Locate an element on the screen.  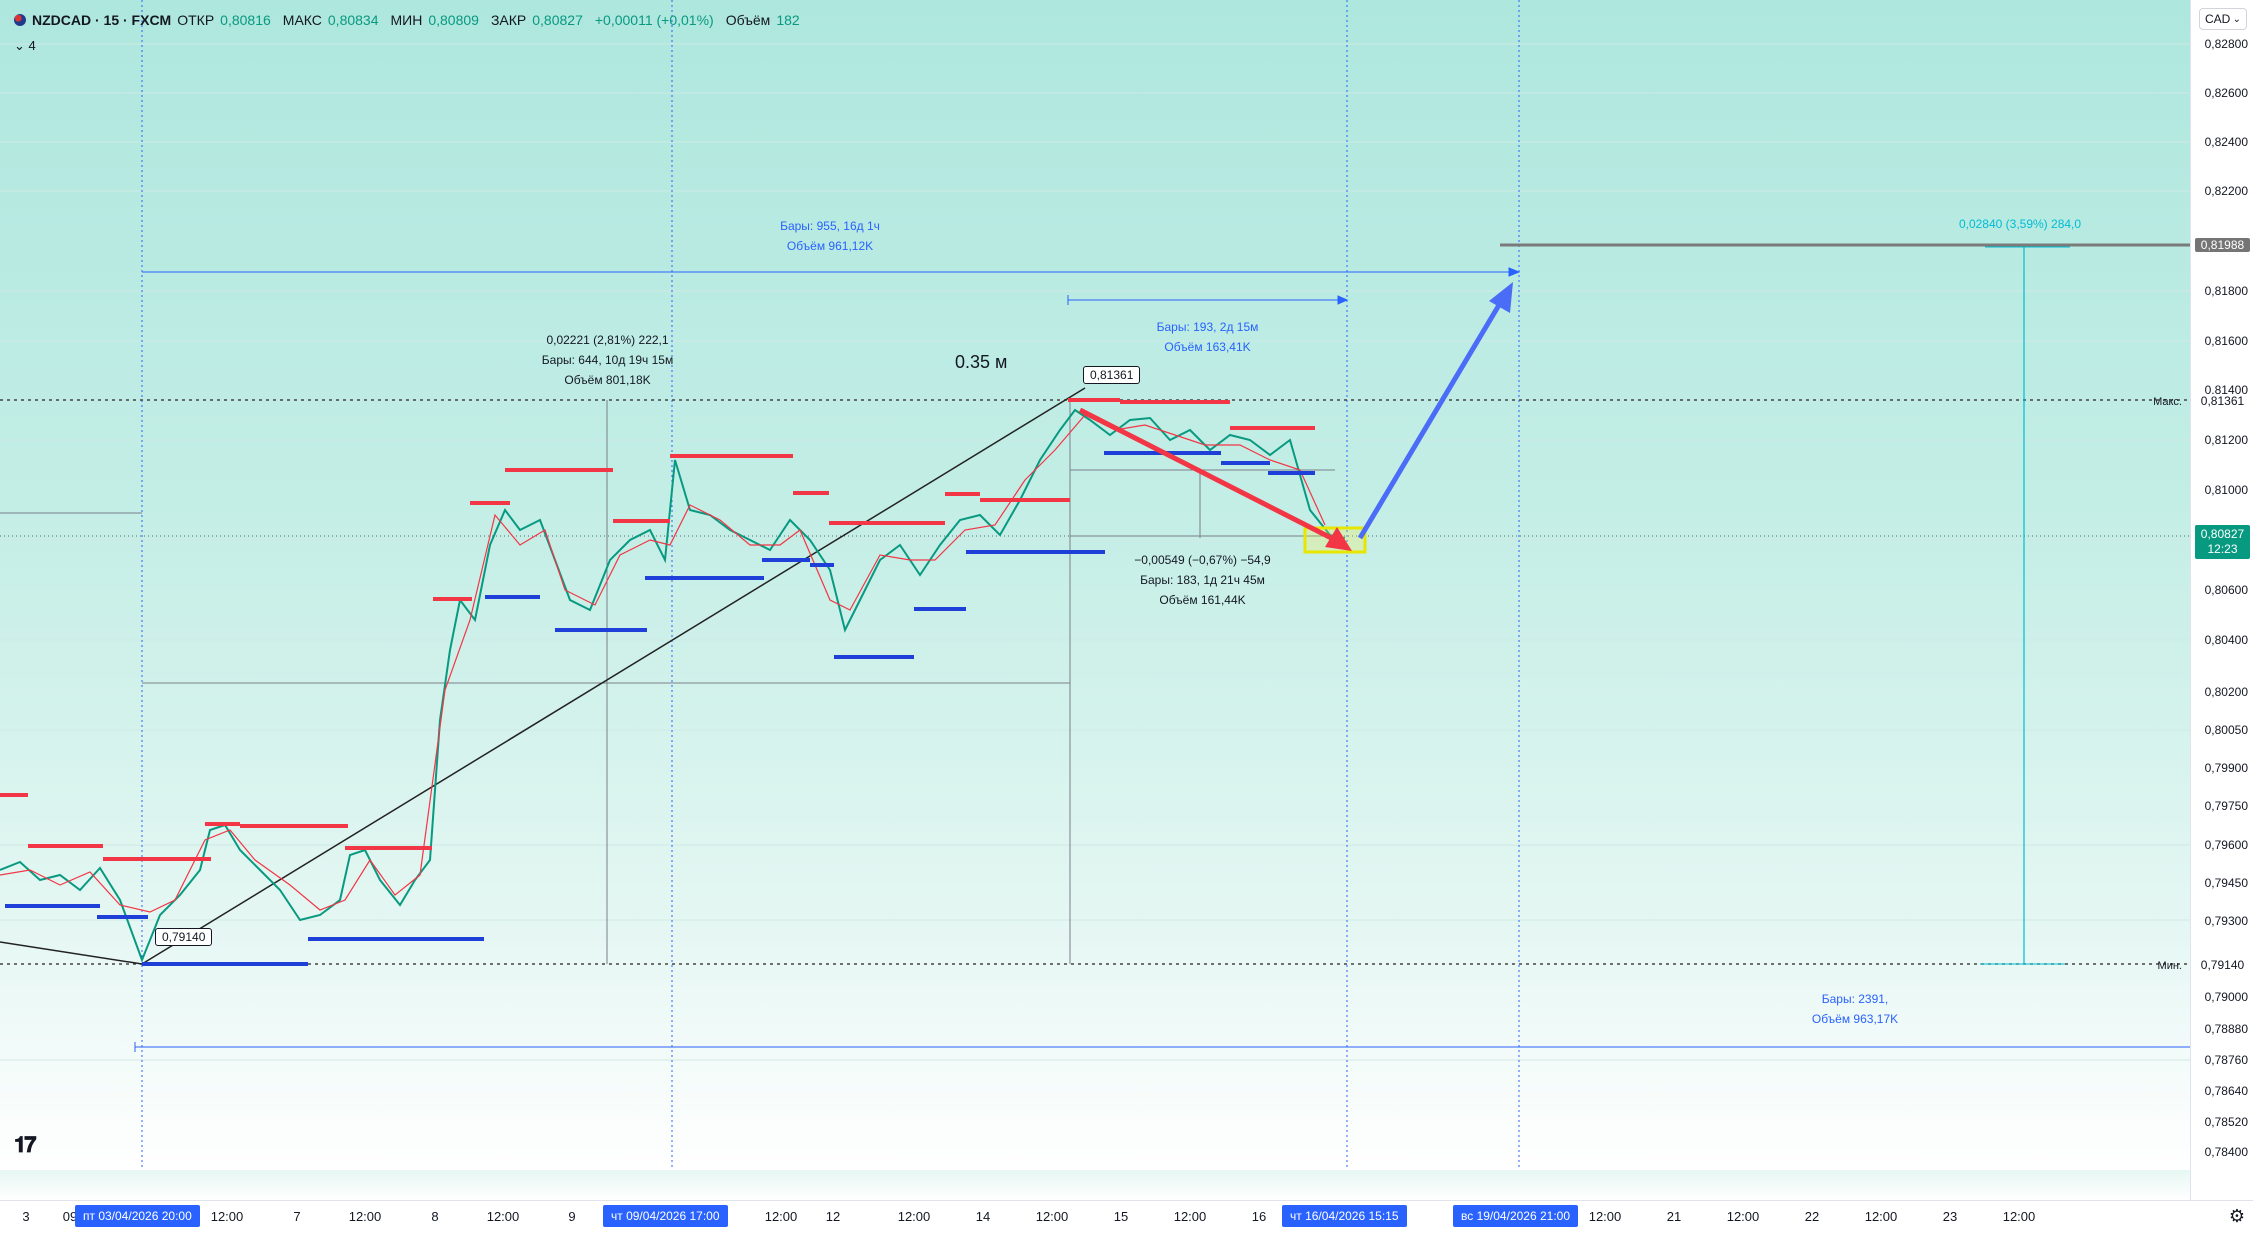
price-tick: 0,79300 is located at coordinates (2226, 921).